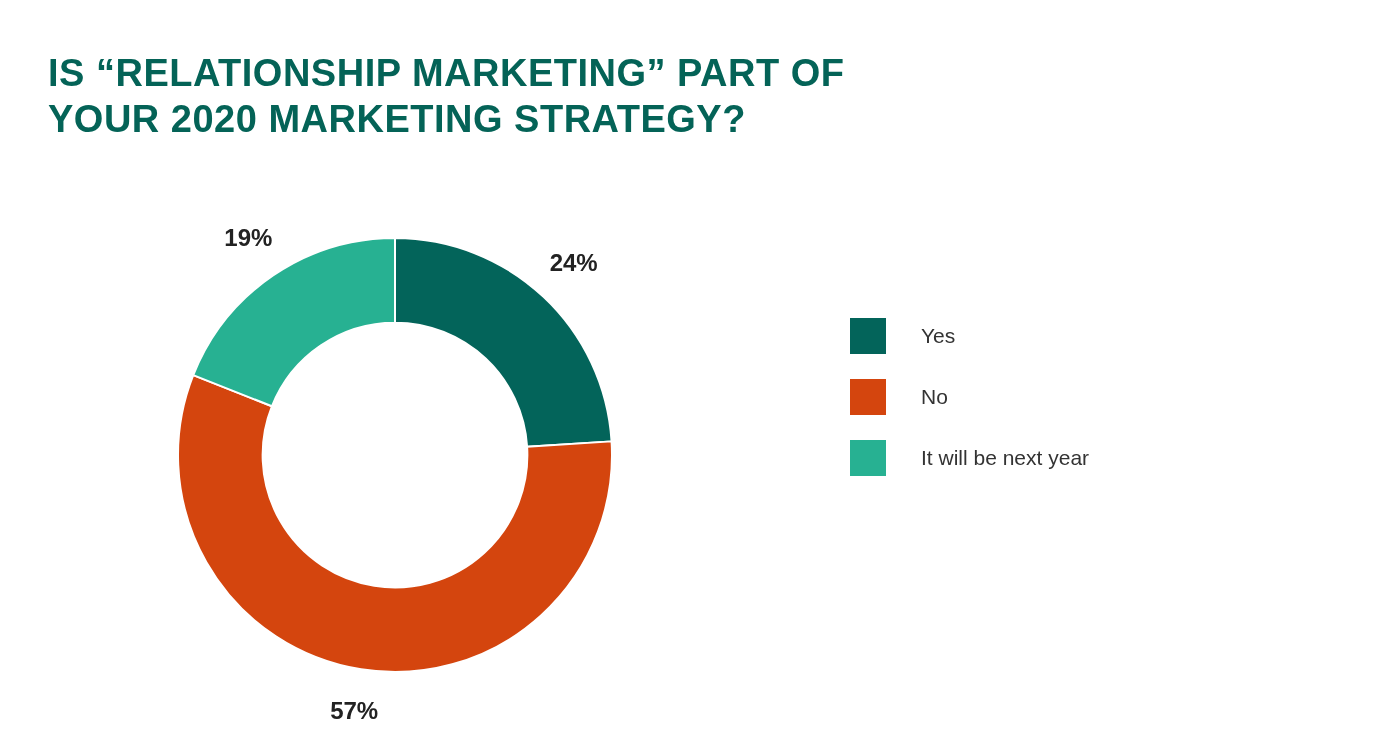 The width and height of the screenshot is (1381, 754). Describe the element at coordinates (938, 336) in the screenshot. I see `legend-label: Yes` at that location.